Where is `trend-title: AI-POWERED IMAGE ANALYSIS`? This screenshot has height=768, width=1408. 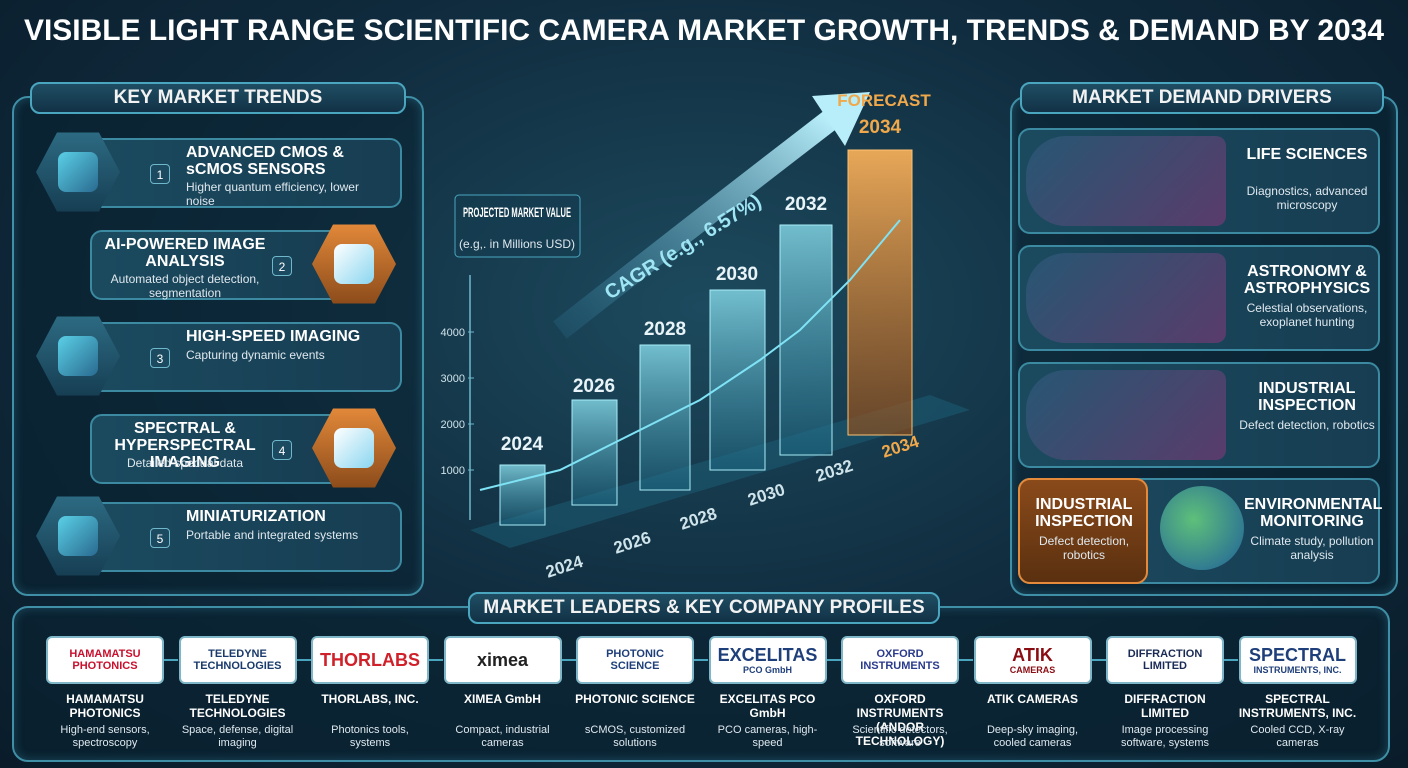
trend-title: AI-POWERED IMAGE ANALYSIS is located at coordinates (185, 253).